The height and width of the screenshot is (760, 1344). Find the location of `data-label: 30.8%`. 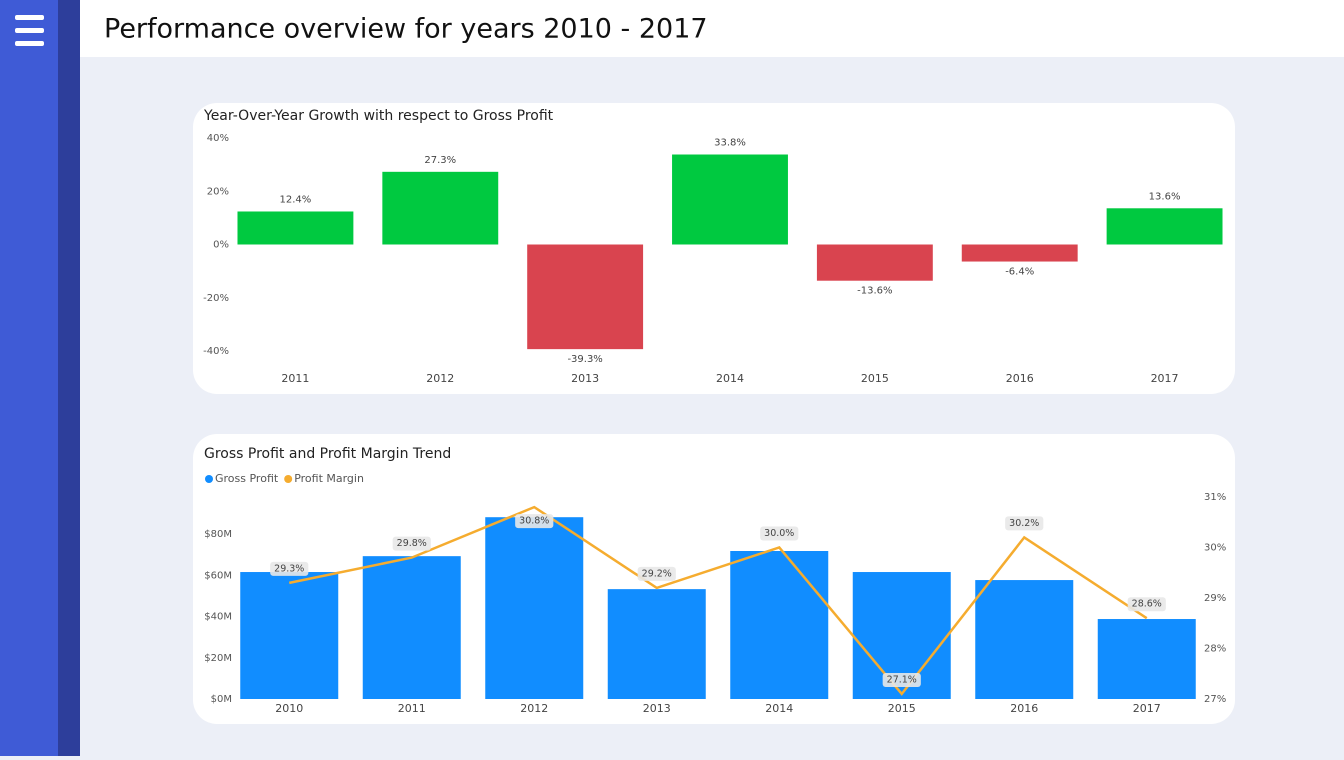

data-label: 30.8% is located at coordinates (534, 521).